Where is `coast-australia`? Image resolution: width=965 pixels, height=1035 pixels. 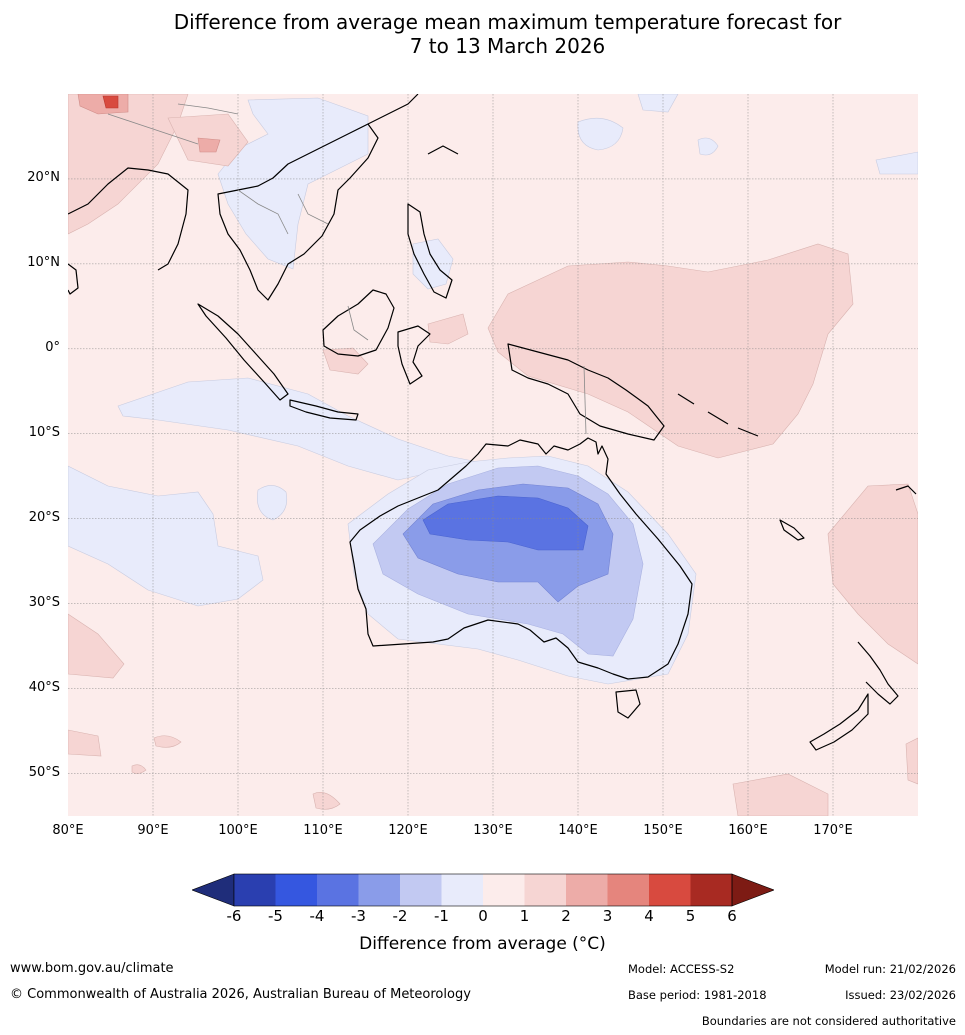
coast-australia is located at coordinates (521, 558).